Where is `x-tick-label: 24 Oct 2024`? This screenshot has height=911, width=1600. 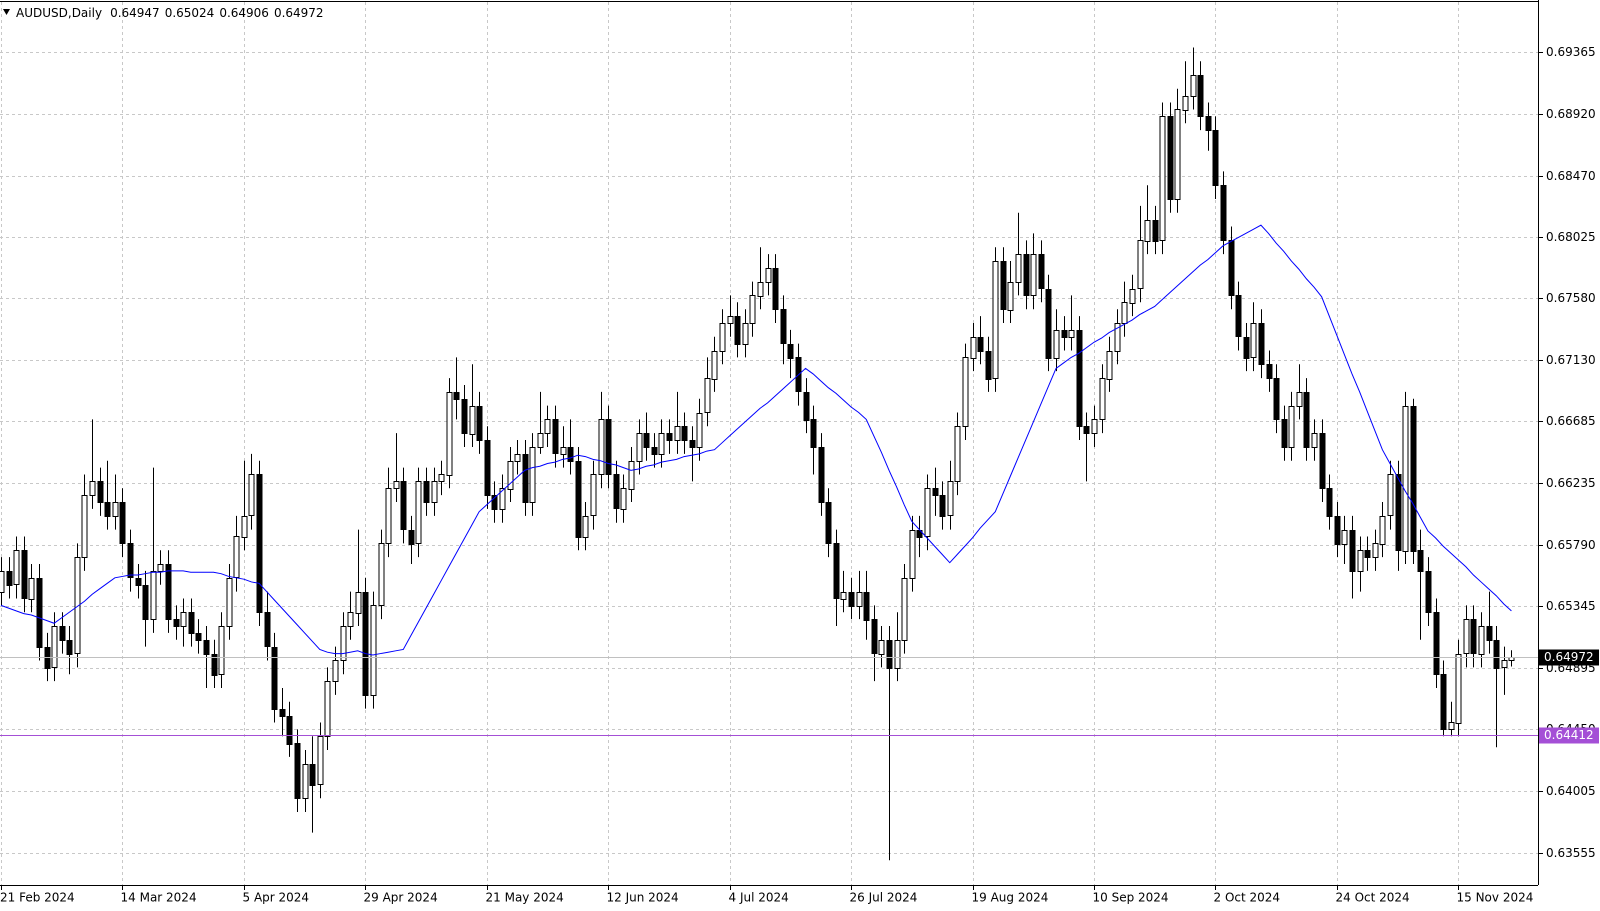
x-tick-label: 24 Oct 2024 is located at coordinates (1373, 898).